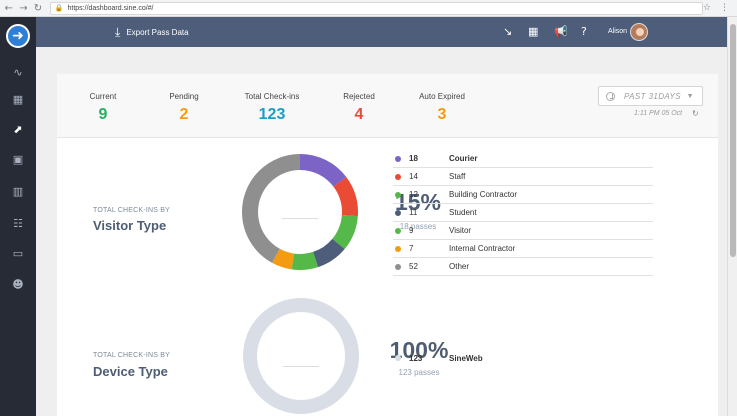 This screenshot has width=737, height=420. I want to click on staff-slice, so click(300, 212).